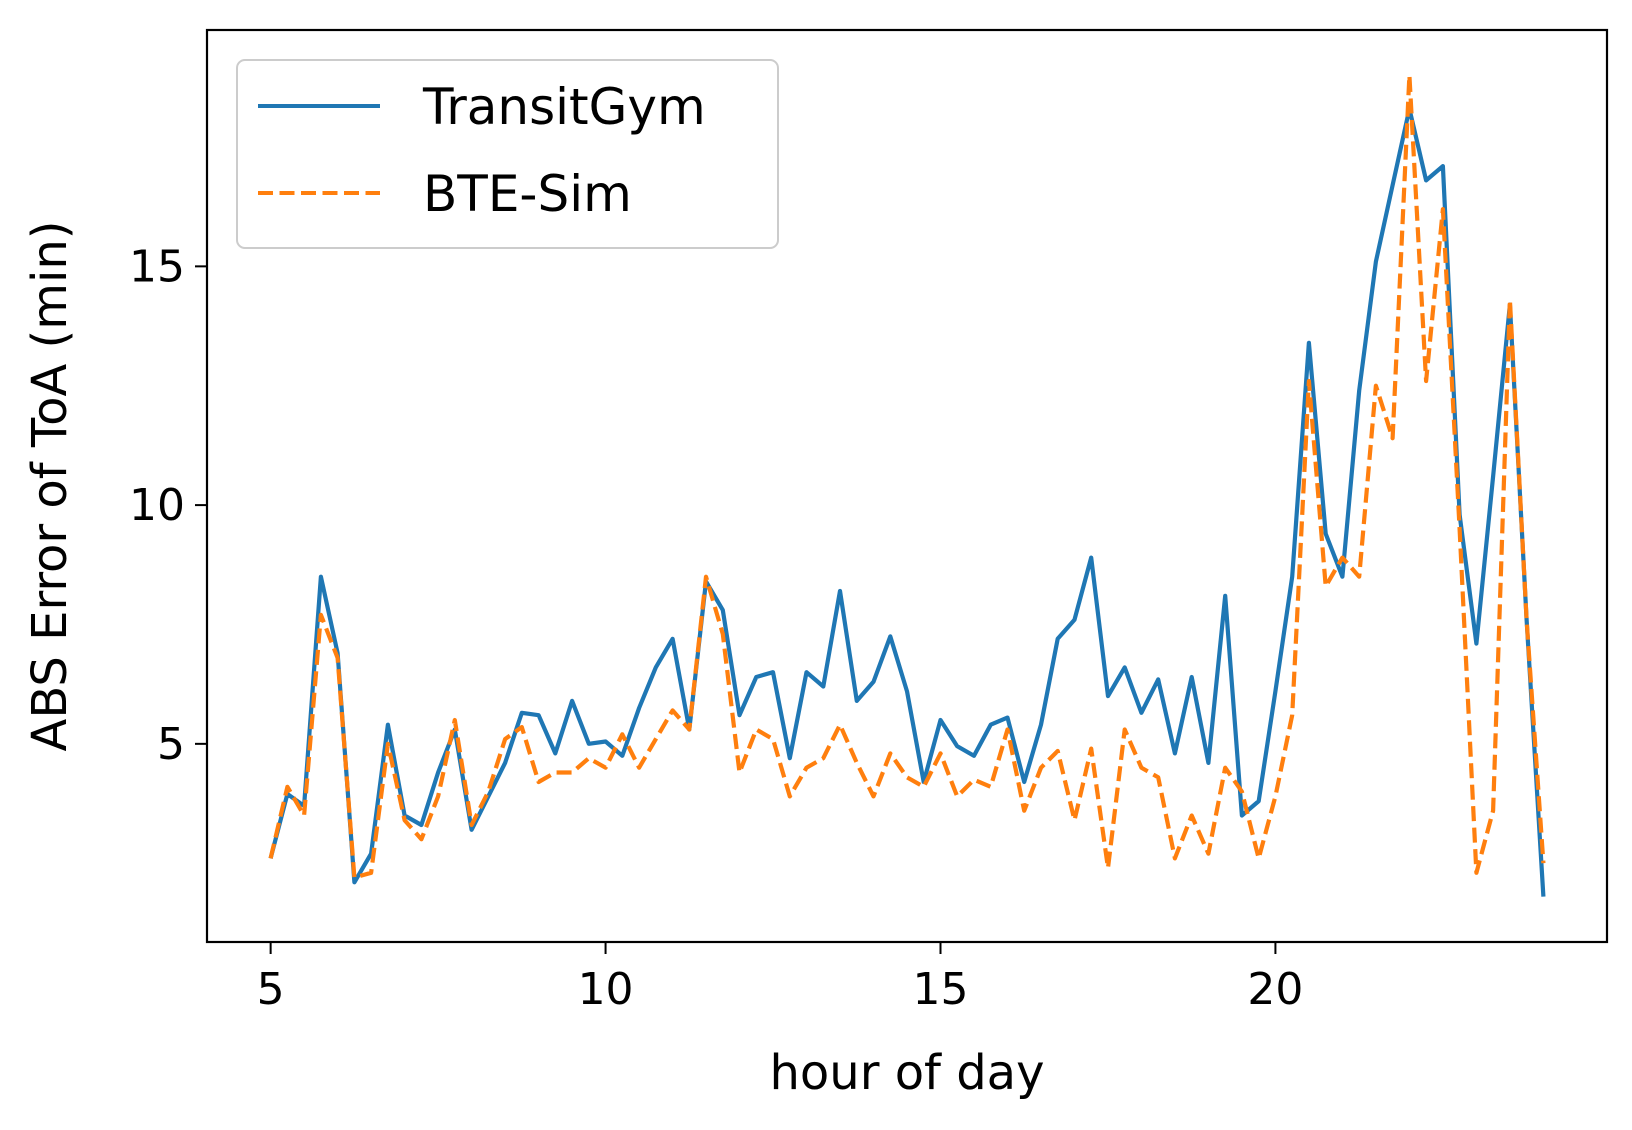 Image resolution: width=1632 pixels, height=1130 pixels. I want to click on y-tick-label: 10, so click(157, 505).